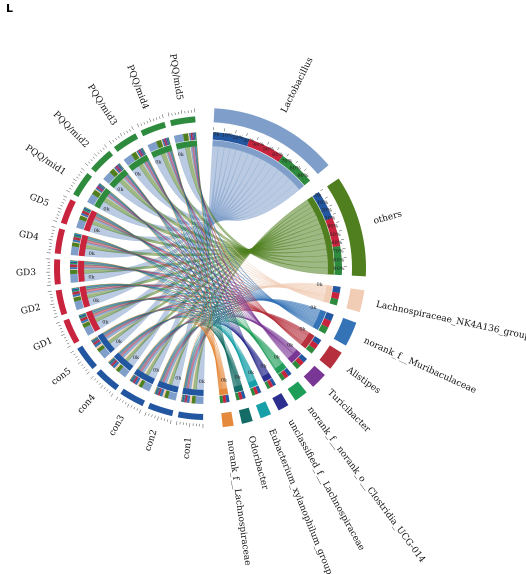 The image size is (526, 574). Describe the element at coordinates (39, 200) in the screenshot. I see `sample-label: GD5` at that location.